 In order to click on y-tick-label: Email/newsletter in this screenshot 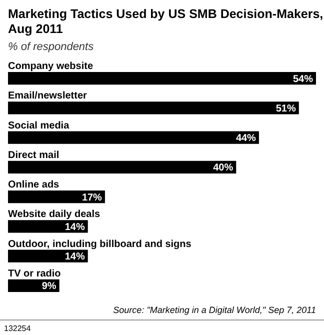, I will do `click(48, 96)`.